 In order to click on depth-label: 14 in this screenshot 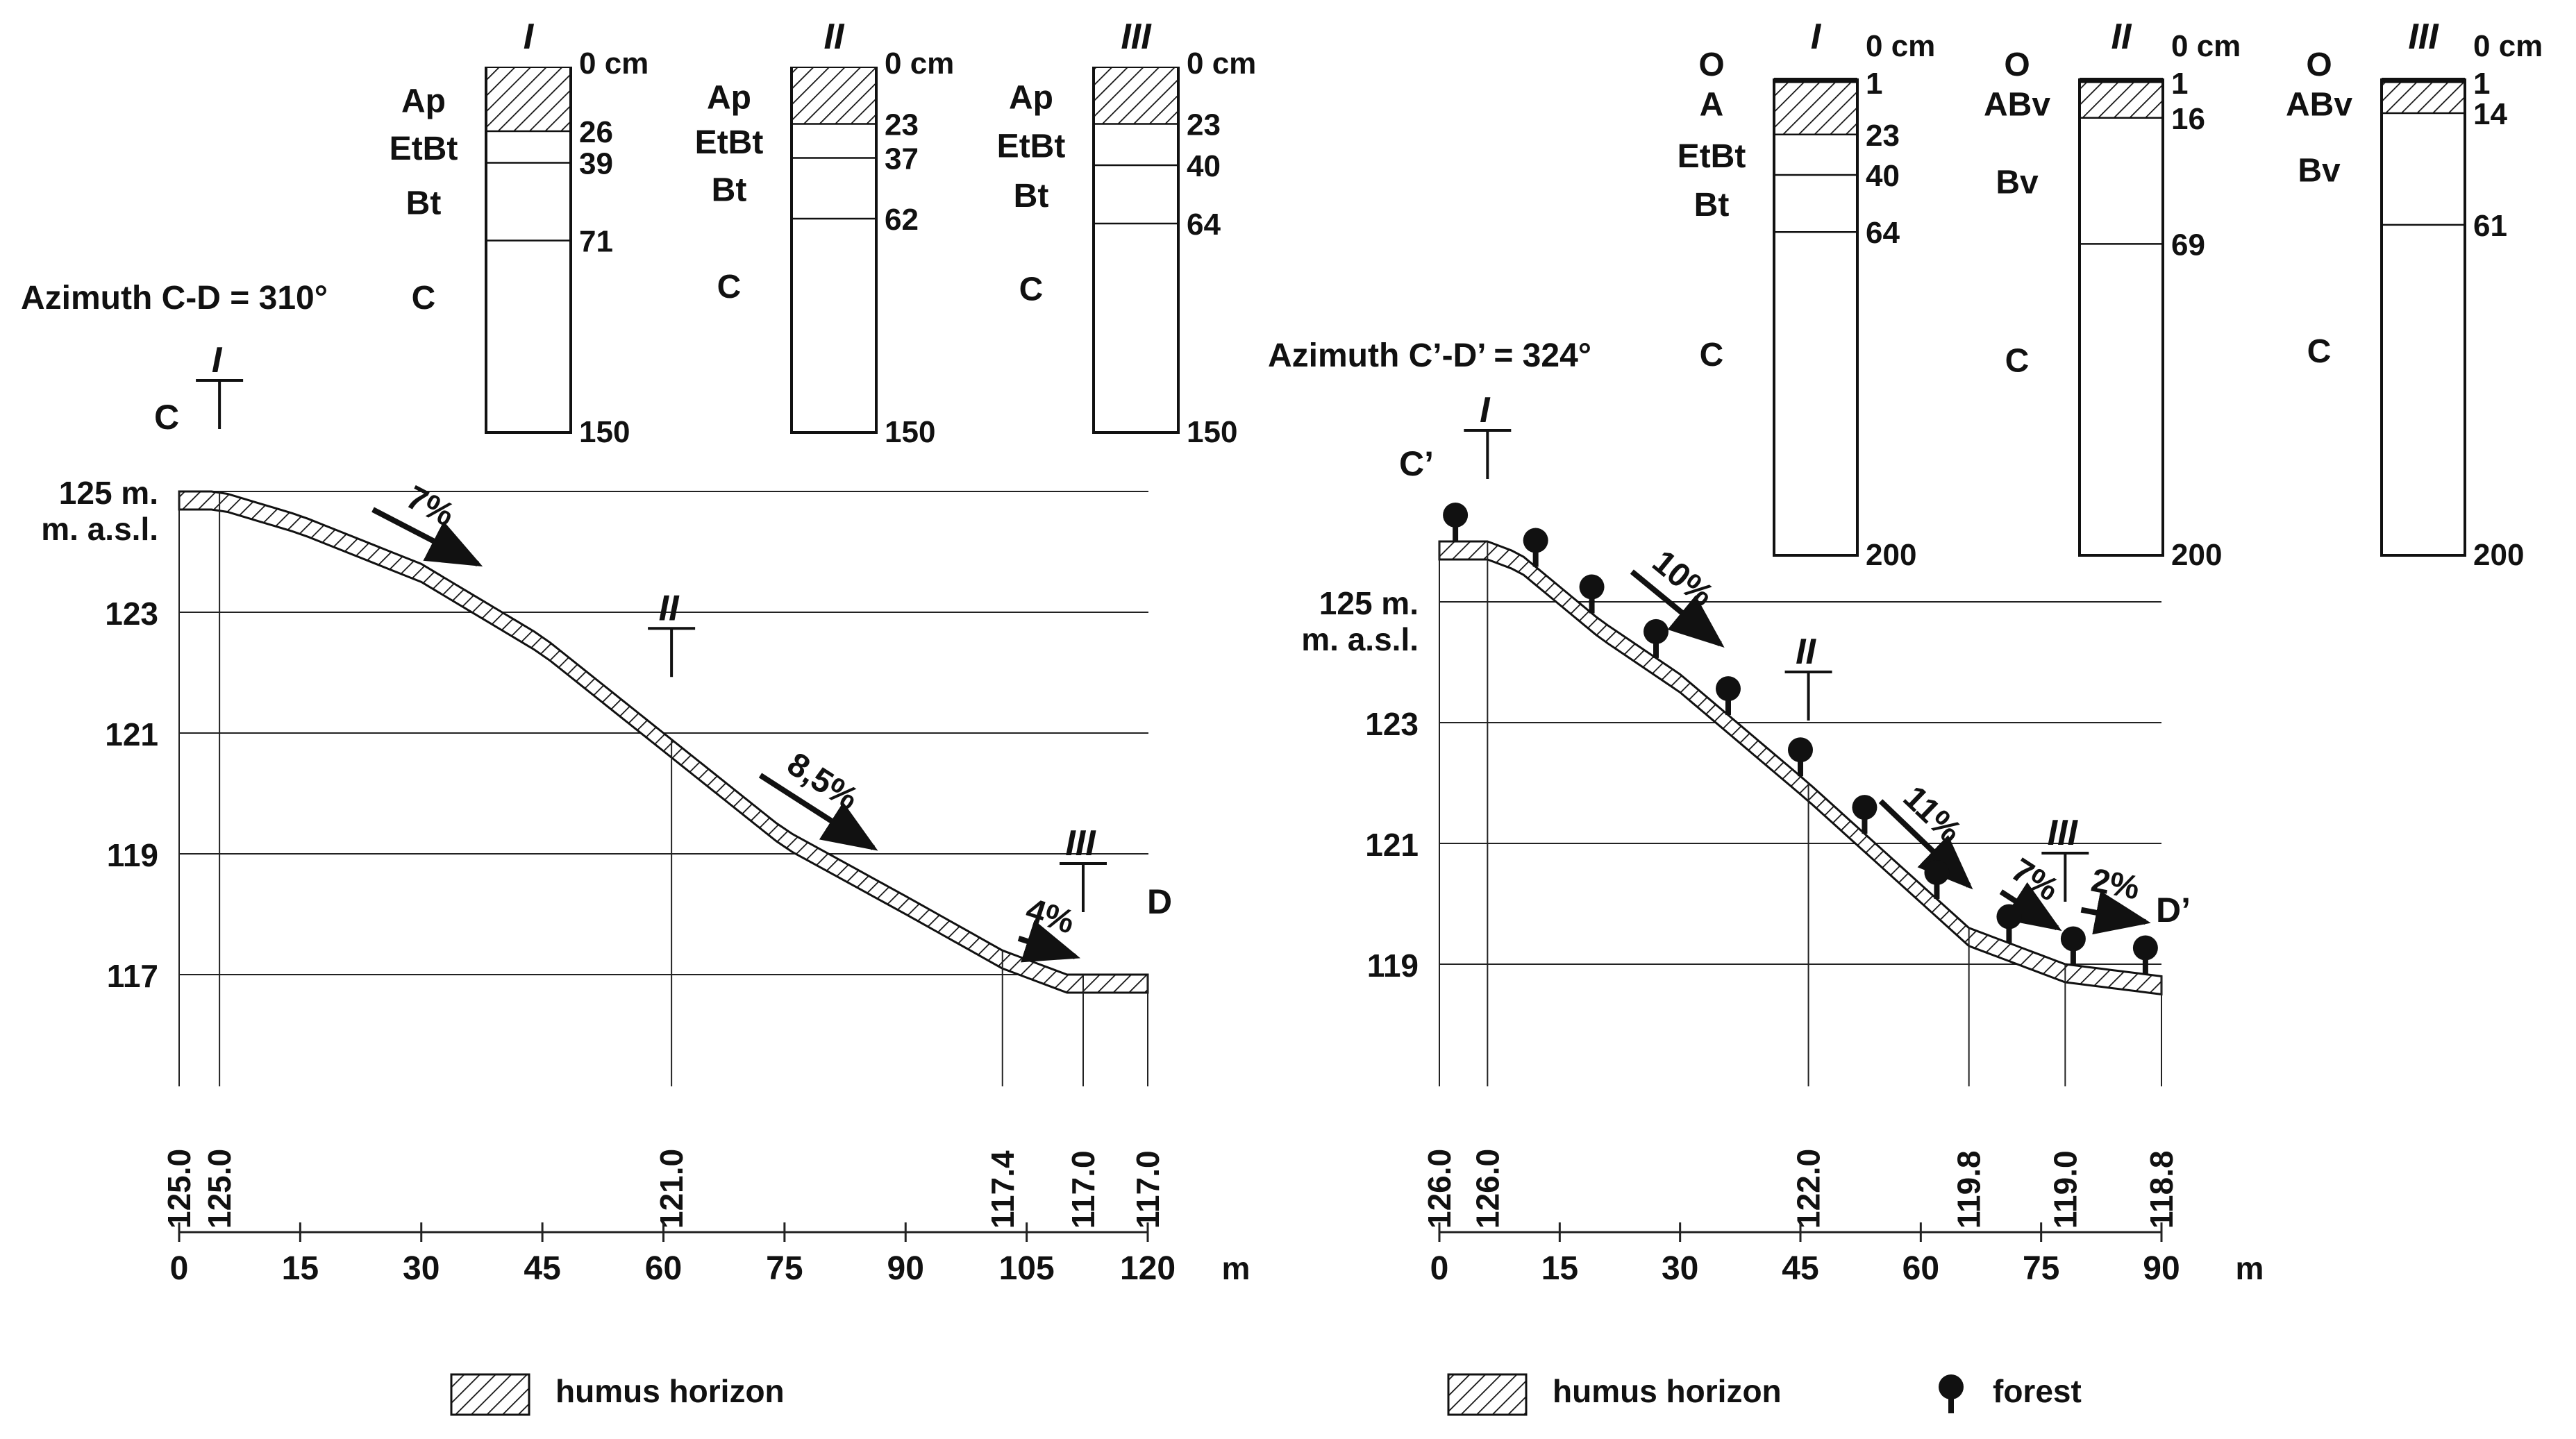, I will do `click(2490, 114)`.